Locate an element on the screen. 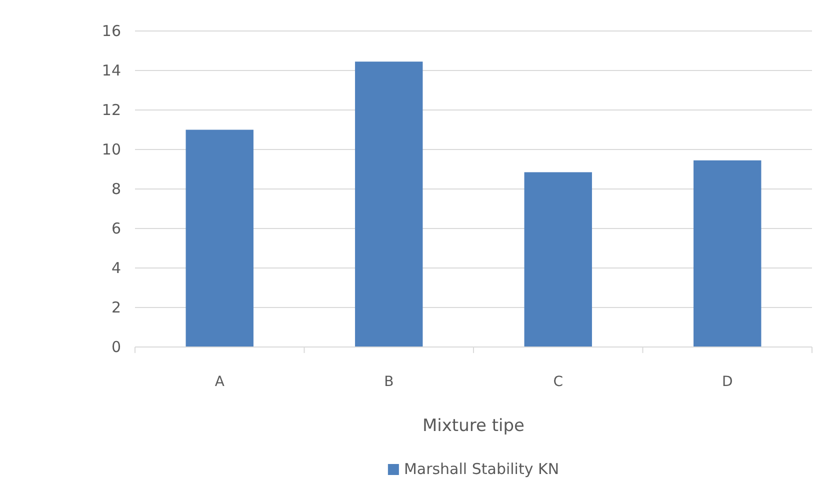 The height and width of the screenshot is (502, 828). y-tick-label: 14 is located at coordinates (111, 70).